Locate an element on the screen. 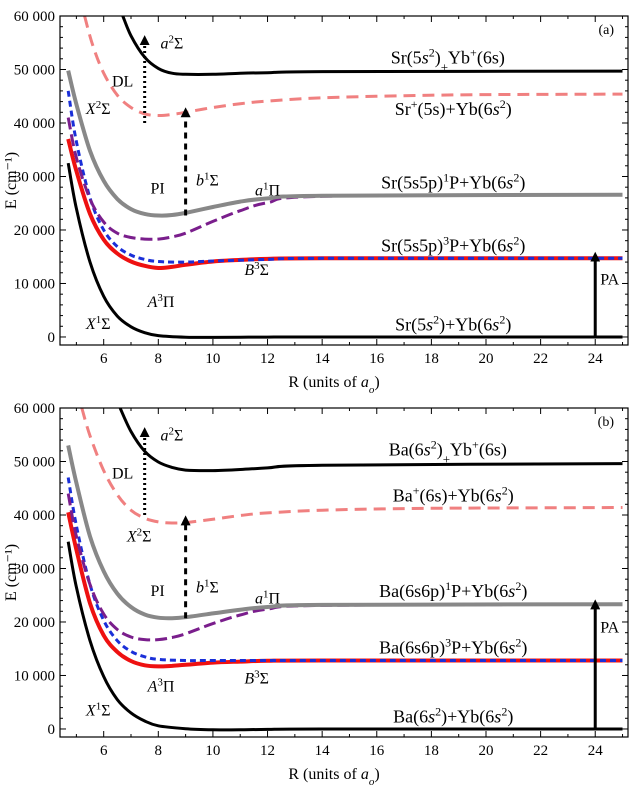 This screenshot has height=798, width=641. curve-annotation: Sr(5s2)+Yb(6s2) is located at coordinates (453, 324).